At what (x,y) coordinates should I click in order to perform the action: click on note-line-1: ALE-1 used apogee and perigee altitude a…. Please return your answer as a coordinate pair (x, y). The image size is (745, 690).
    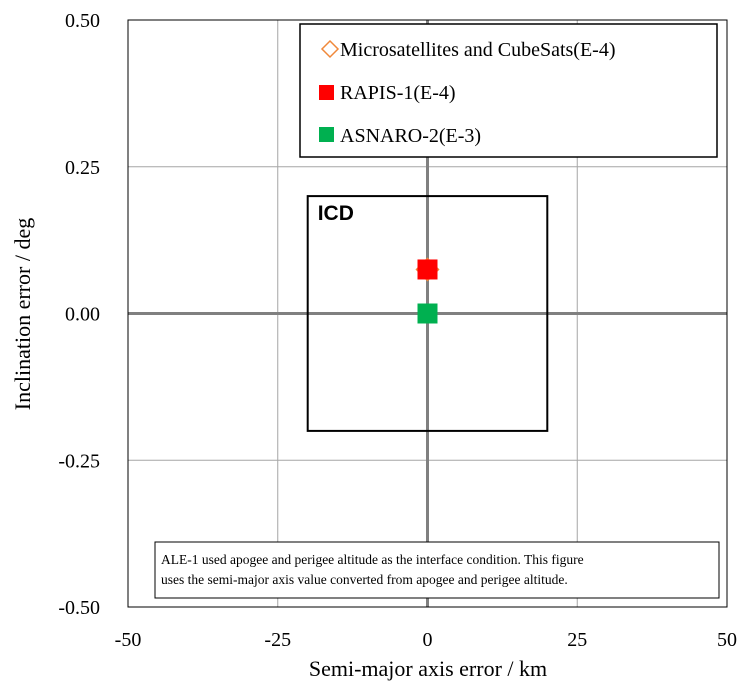
    Looking at the image, I should click on (372, 559).